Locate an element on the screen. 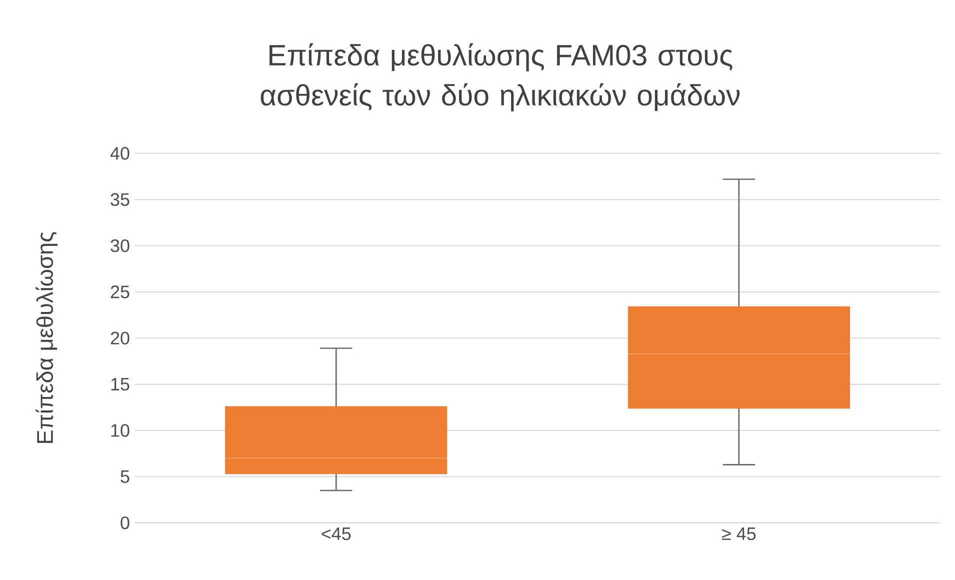 The width and height of the screenshot is (955, 580). y-tick-label: 20 is located at coordinates (120, 338).